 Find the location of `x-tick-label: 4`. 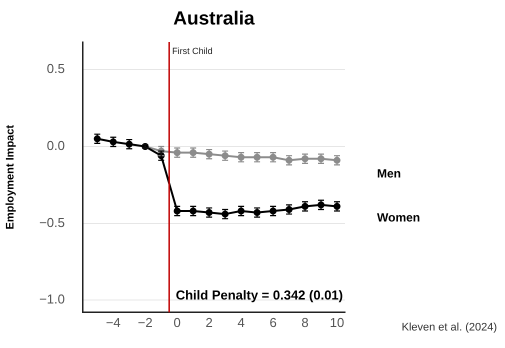

x-tick-label: 4 is located at coordinates (241, 322).